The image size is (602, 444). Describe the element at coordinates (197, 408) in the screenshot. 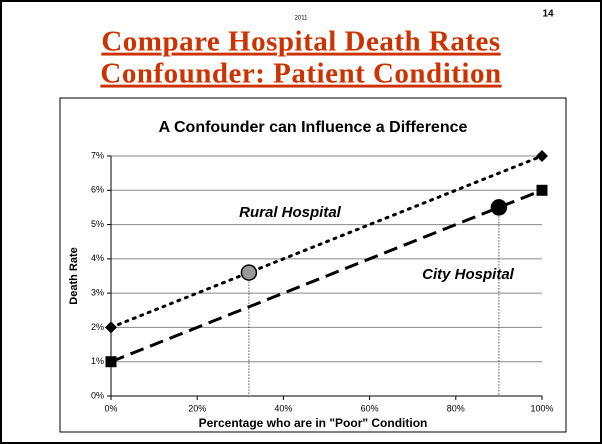

I see `x-tick-label: 20%` at that location.